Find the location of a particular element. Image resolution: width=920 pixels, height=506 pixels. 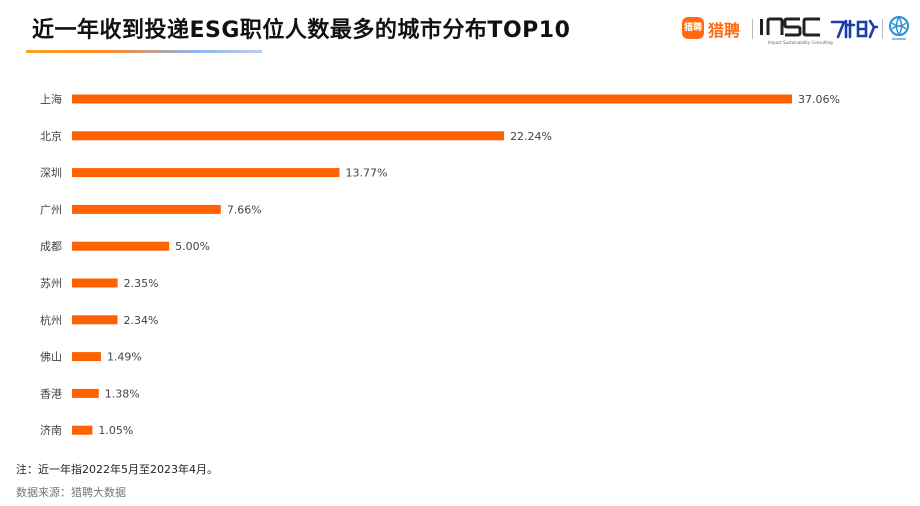

data-source: 数据来源：猎聘大数据 is located at coordinates (71, 492).